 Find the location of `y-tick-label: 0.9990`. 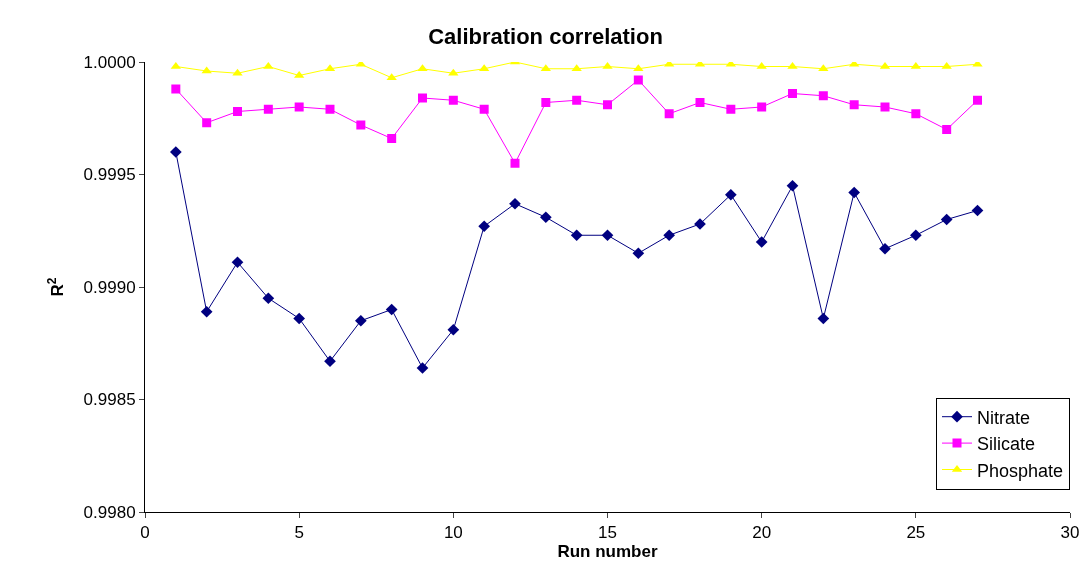

y-tick-label: 0.9990 is located at coordinates (109, 287).